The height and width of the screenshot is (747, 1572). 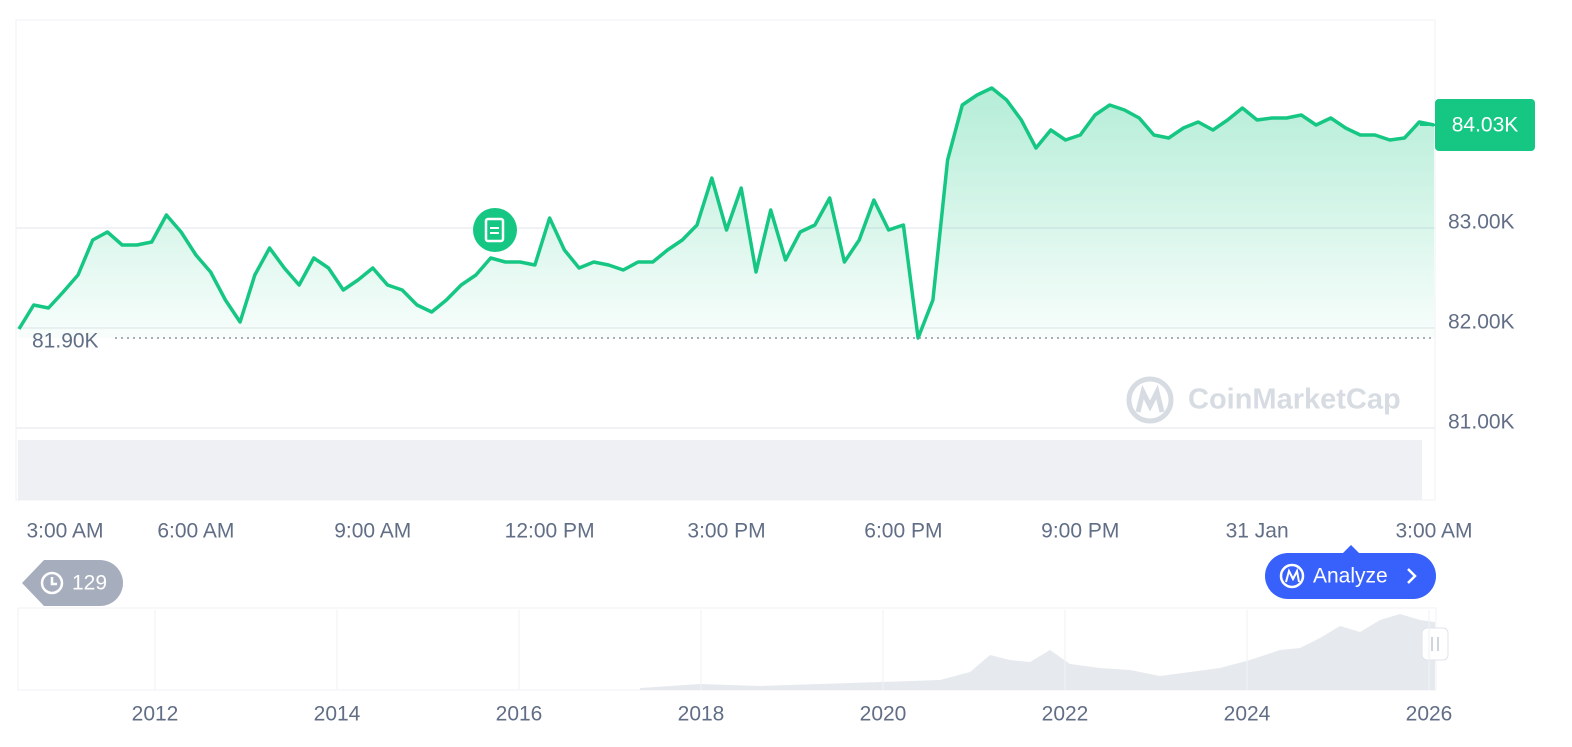 What do you see at coordinates (495, 230) in the screenshot?
I see `news-icon` at bounding box center [495, 230].